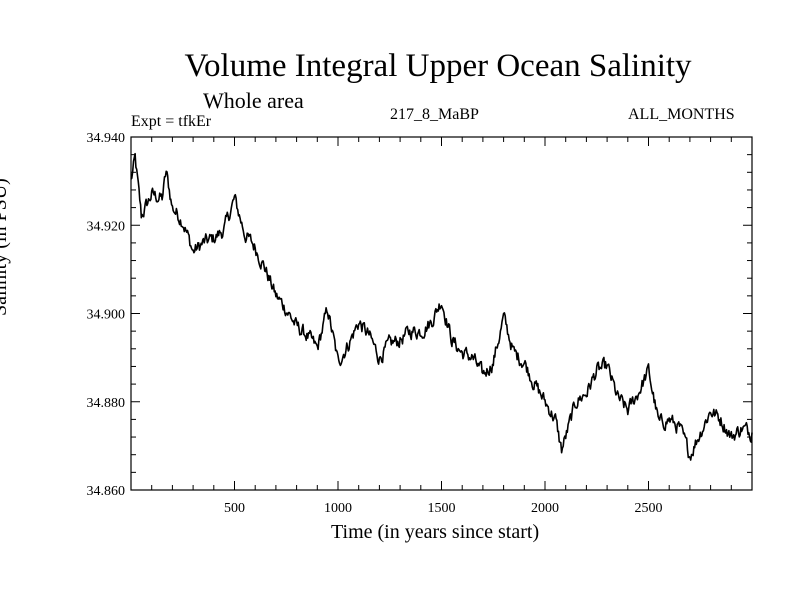 The height and width of the screenshot is (600, 800). What do you see at coordinates (106, 403) in the screenshot?
I see `y-tick-label: 34.880` at bounding box center [106, 403].